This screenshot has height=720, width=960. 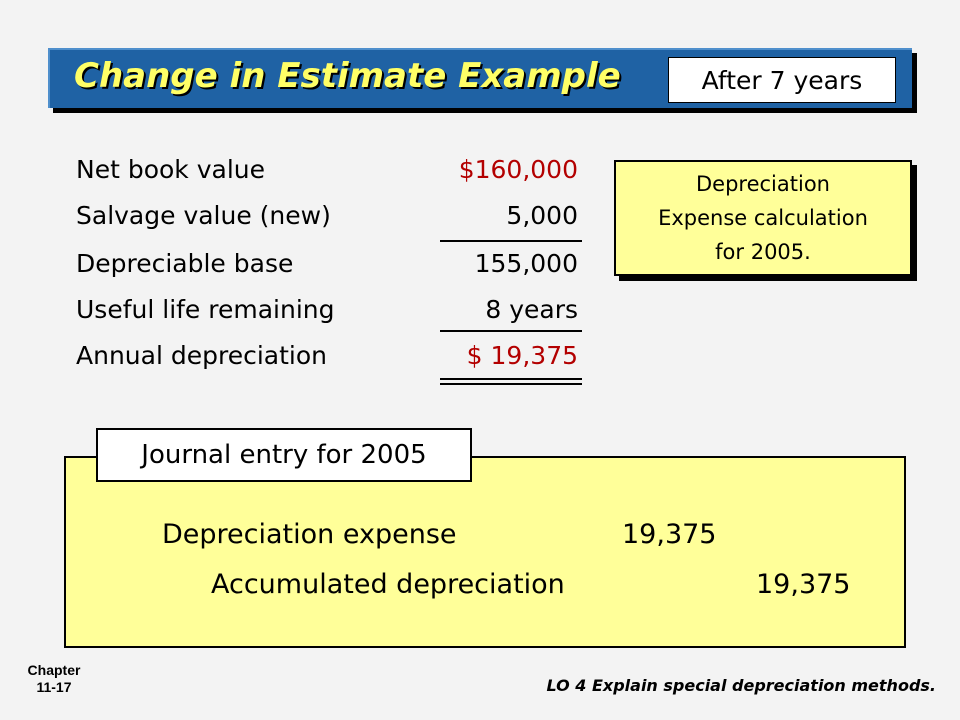 I want to click on calc-value: 8 years, so click(x=531, y=309).